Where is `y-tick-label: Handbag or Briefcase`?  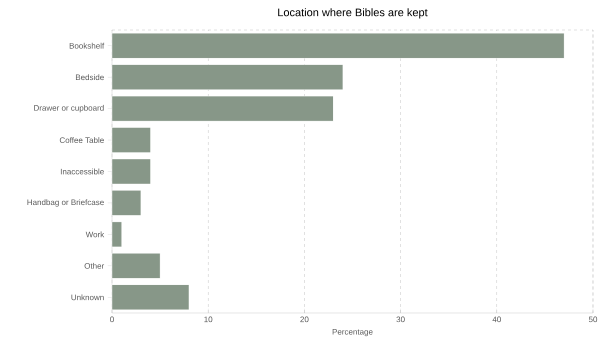 y-tick-label: Handbag or Briefcase is located at coordinates (65, 203).